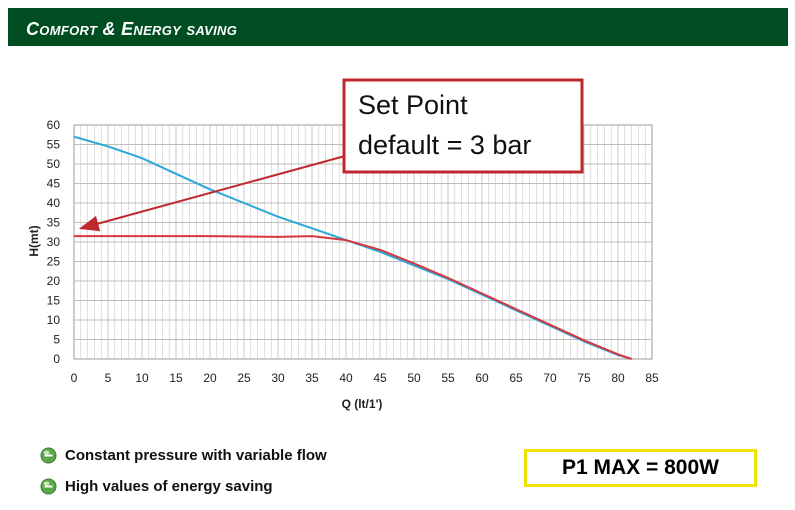  I want to click on x-tick-label: 10, so click(142, 378).